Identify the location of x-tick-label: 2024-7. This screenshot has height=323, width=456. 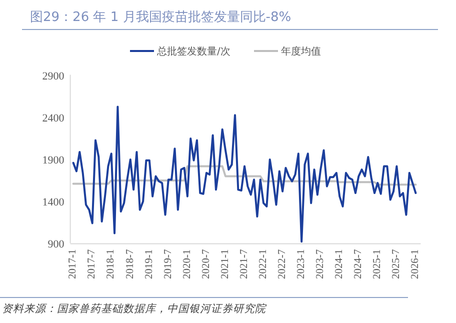
(358, 264).